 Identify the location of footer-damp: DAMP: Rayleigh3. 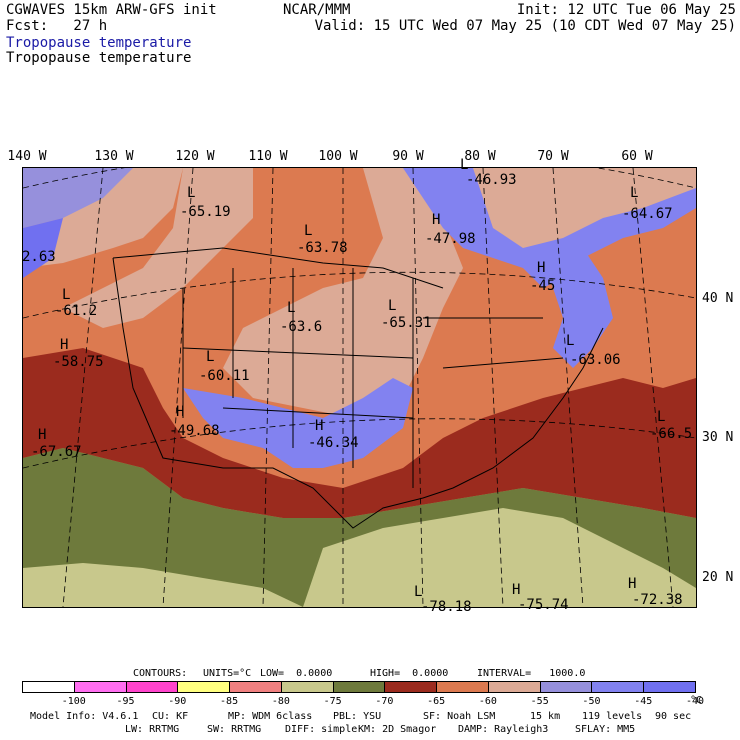
(503, 729).